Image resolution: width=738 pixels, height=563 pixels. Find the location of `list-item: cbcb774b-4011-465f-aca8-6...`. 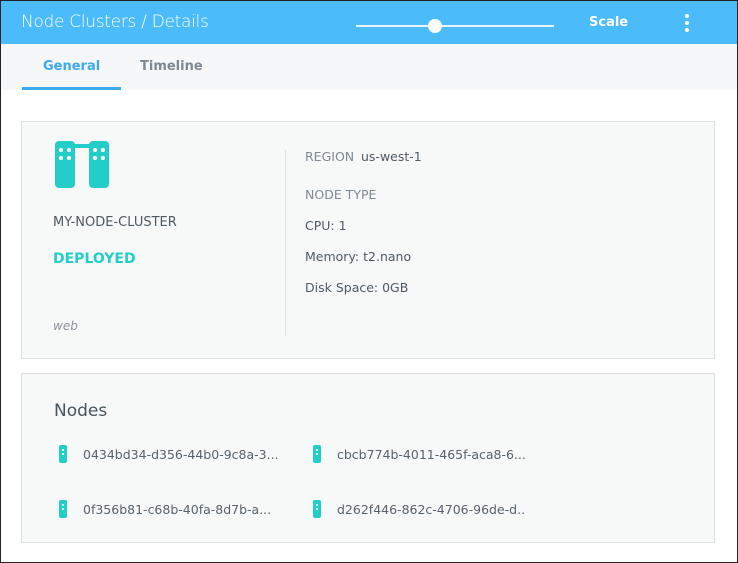

list-item: cbcb774b-4011-465f-aca8-6... is located at coordinates (419, 454).